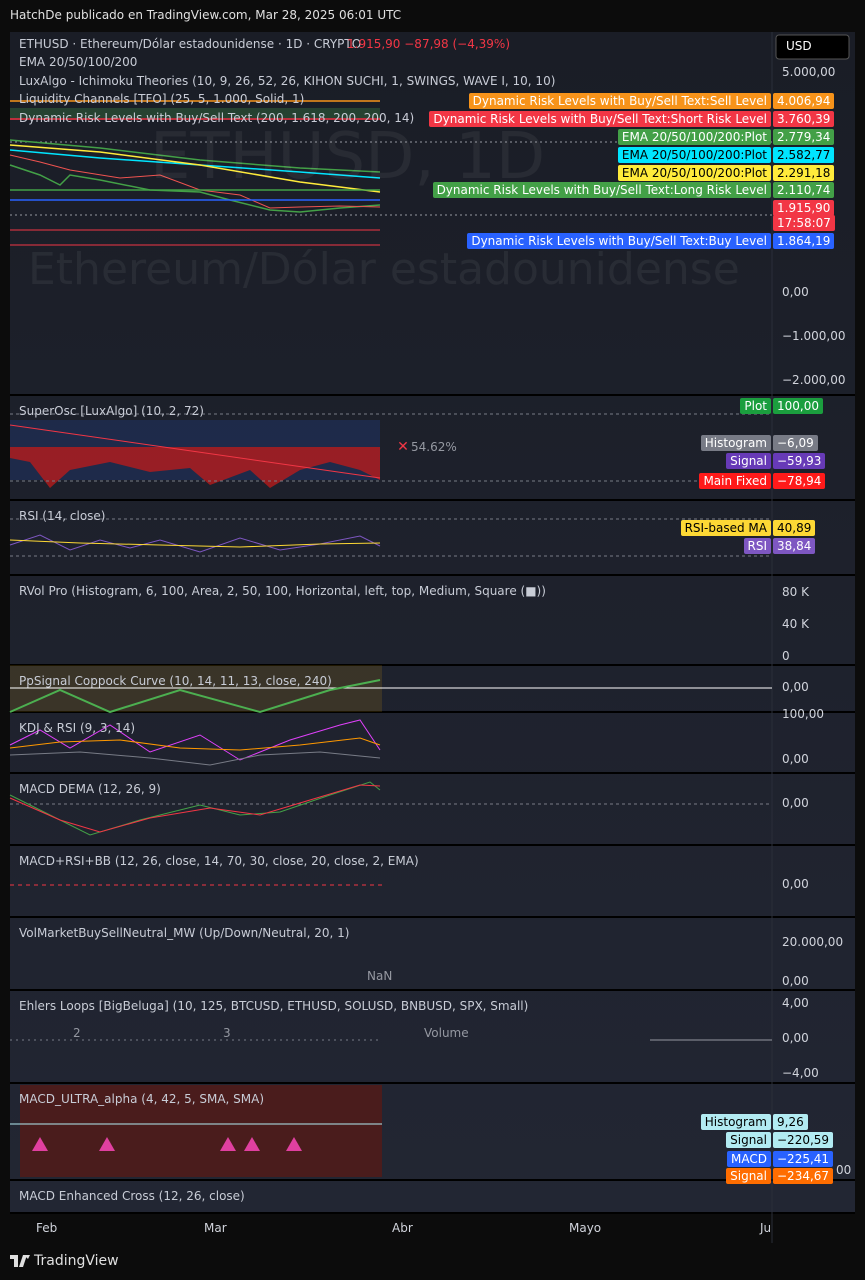  Describe the element at coordinates (809, 72) in the screenshot. I see `price-axis-label: 5.000,00` at that location.